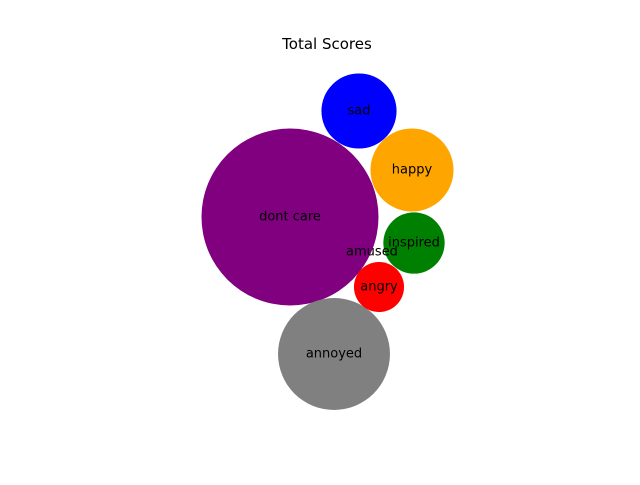 The image size is (640, 485). I want to click on bubble-label-amused: amused, so click(372, 252).